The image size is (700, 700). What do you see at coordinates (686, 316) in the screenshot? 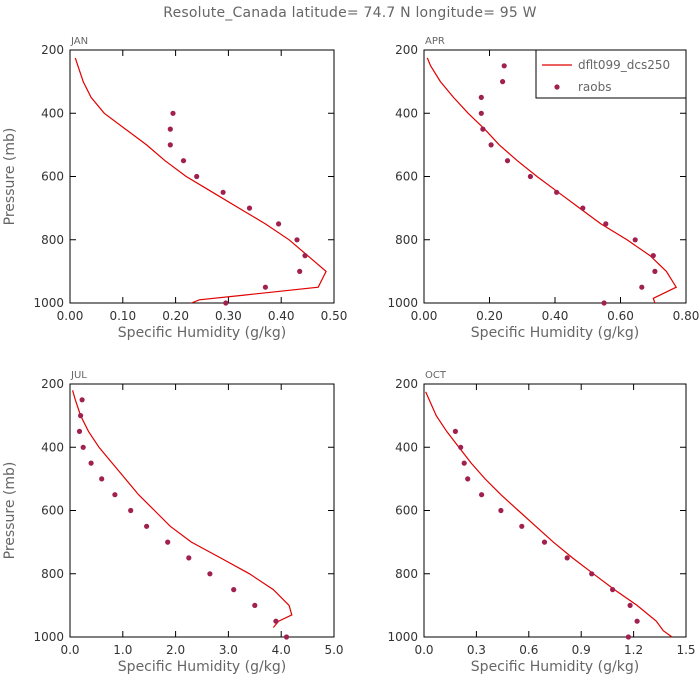
I see `x-tick-label: 0.80` at bounding box center [686, 316].